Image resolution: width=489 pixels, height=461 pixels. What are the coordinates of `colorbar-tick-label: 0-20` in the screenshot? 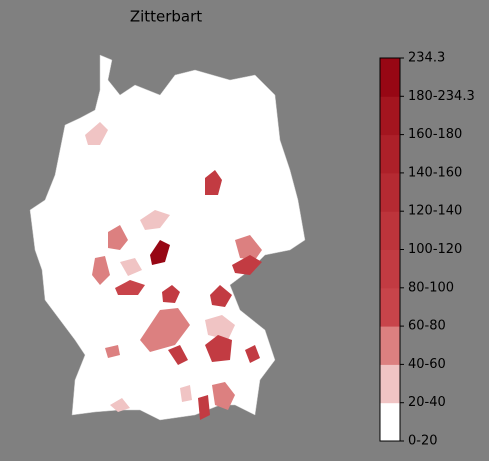 It's located at (423, 441).